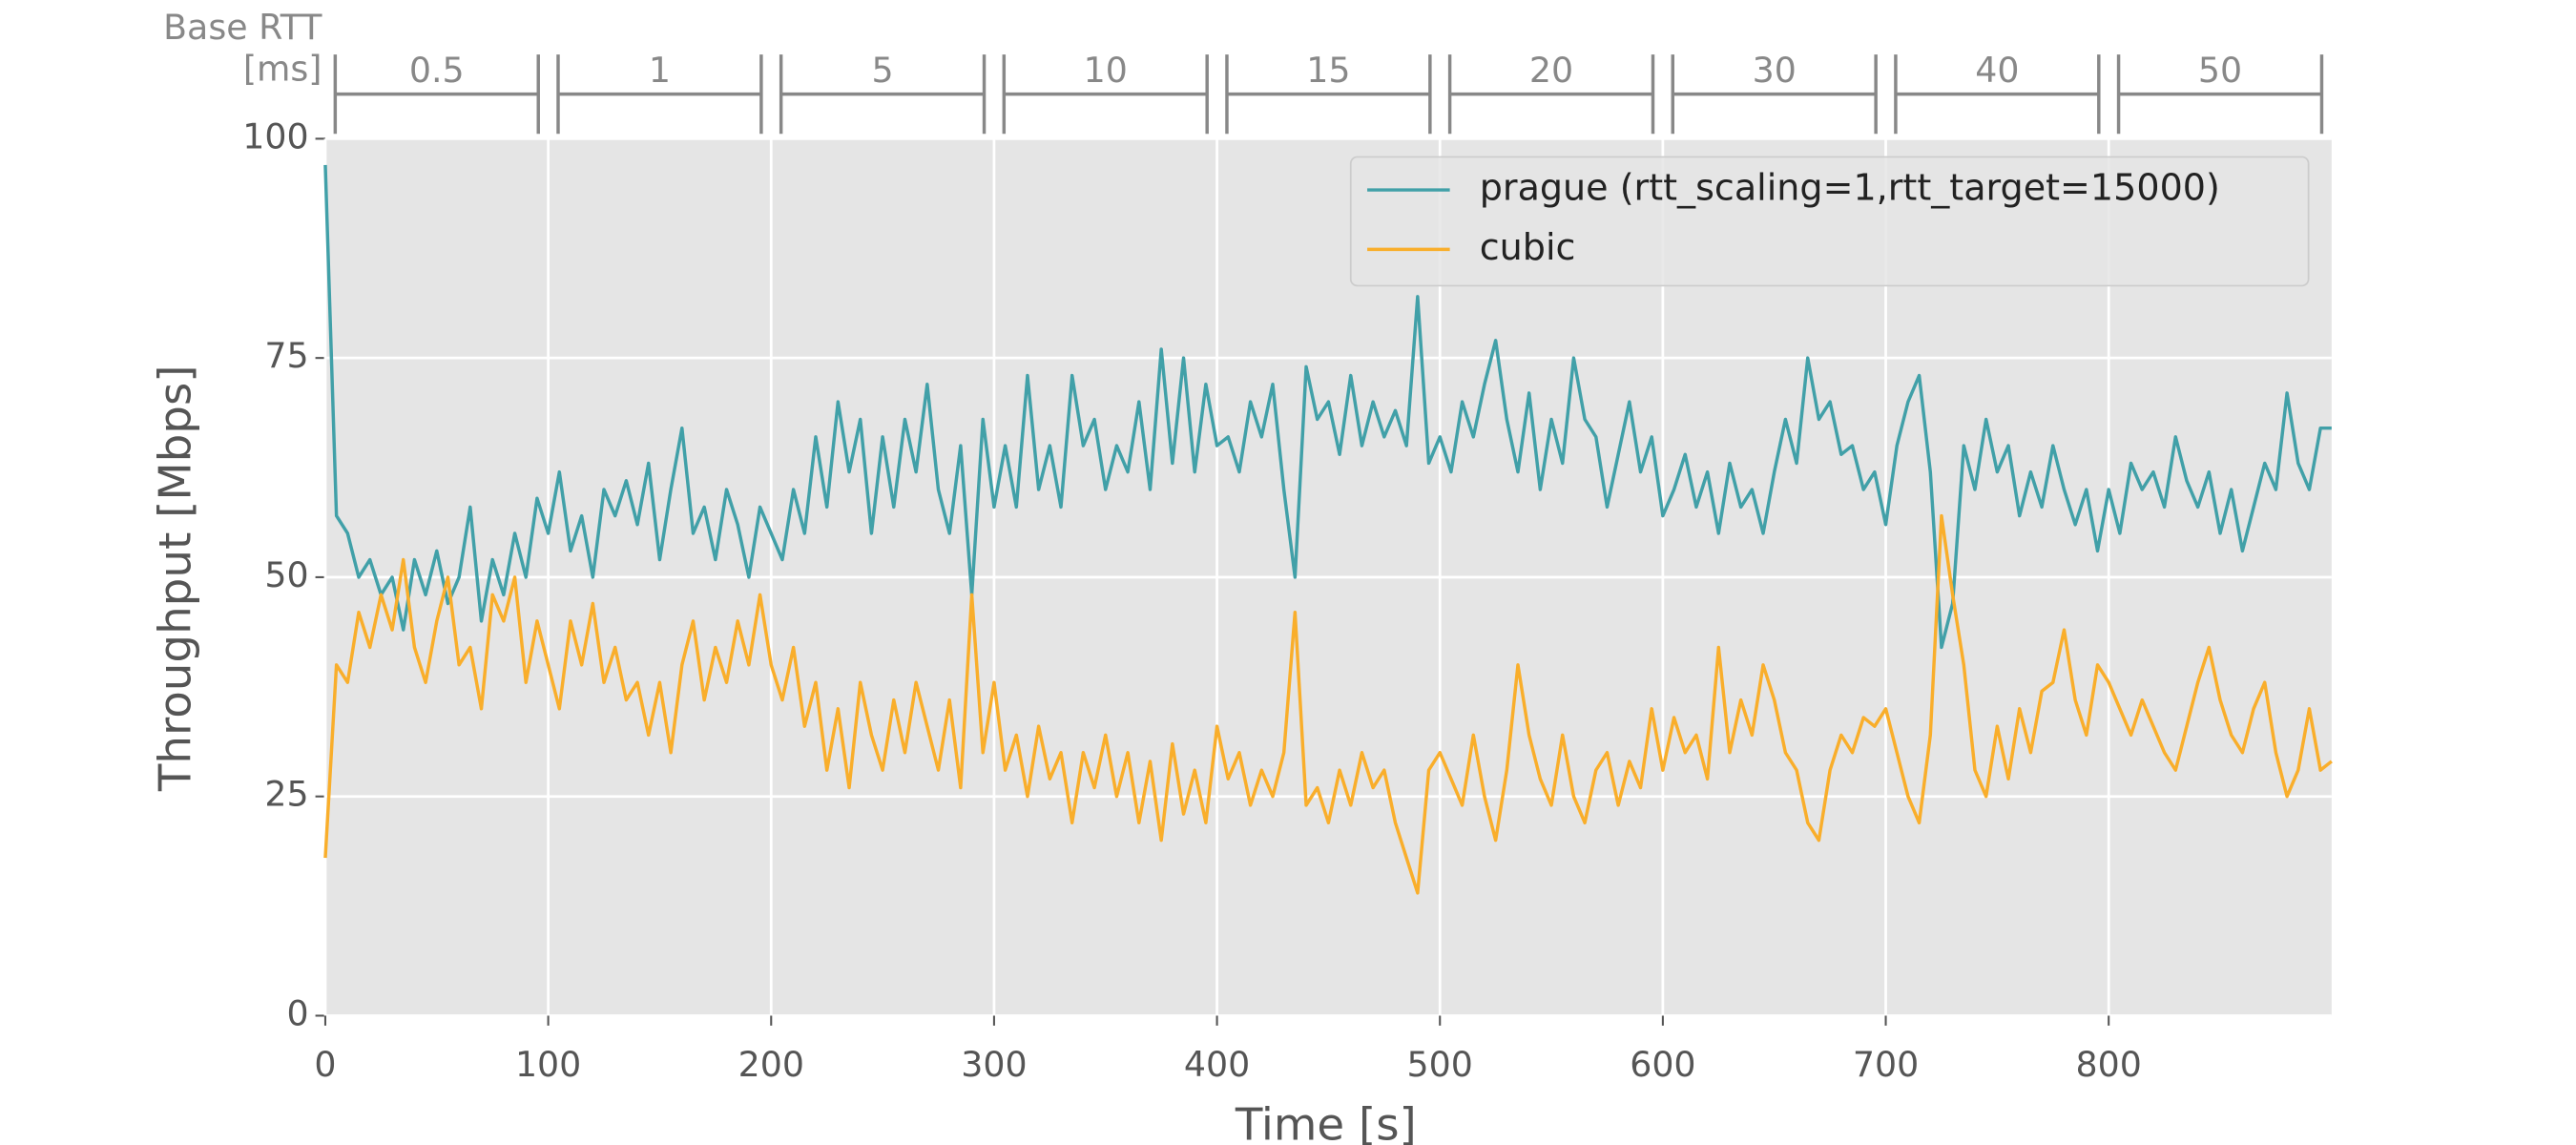 The width and height of the screenshot is (2576, 1145). Describe the element at coordinates (437, 70) in the screenshot. I see `rtt-label: 0.5` at that location.